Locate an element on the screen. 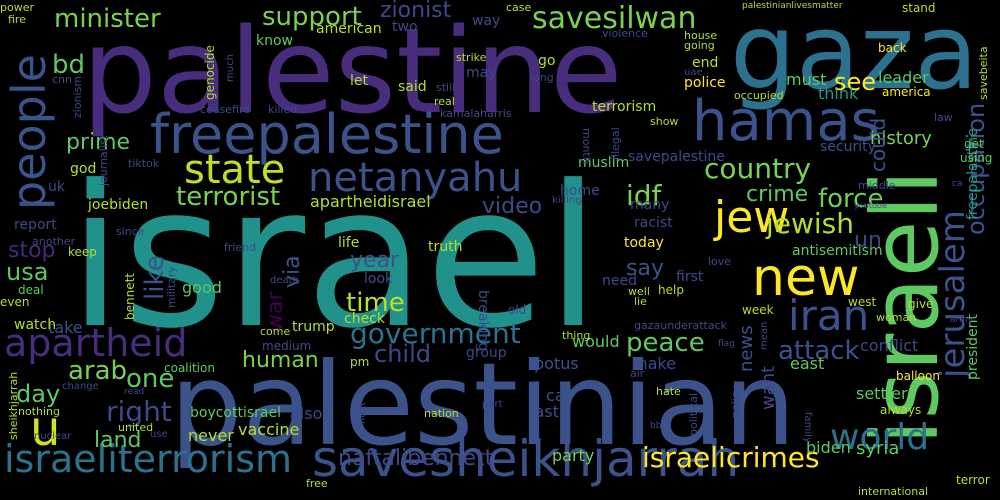 The height and width of the screenshot is (500, 1000). word-nuclear: nuclear is located at coordinates (53, 436).